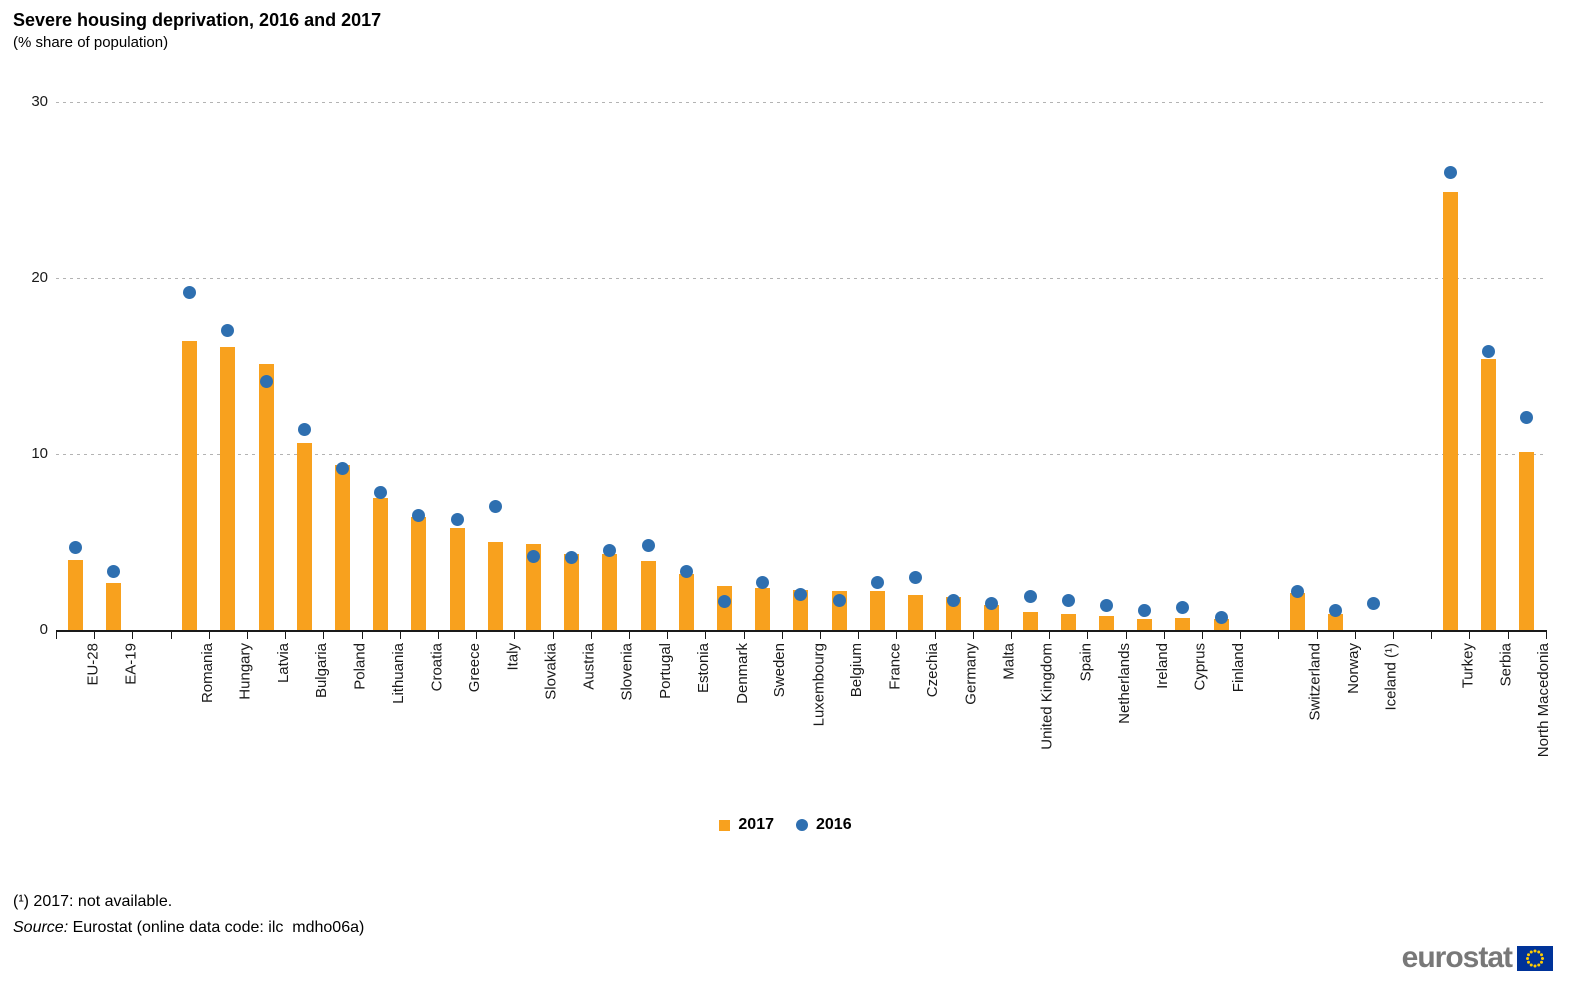 This screenshot has height=995, width=1571. I want to click on x-axis-label: Hungary, so click(245, 671).